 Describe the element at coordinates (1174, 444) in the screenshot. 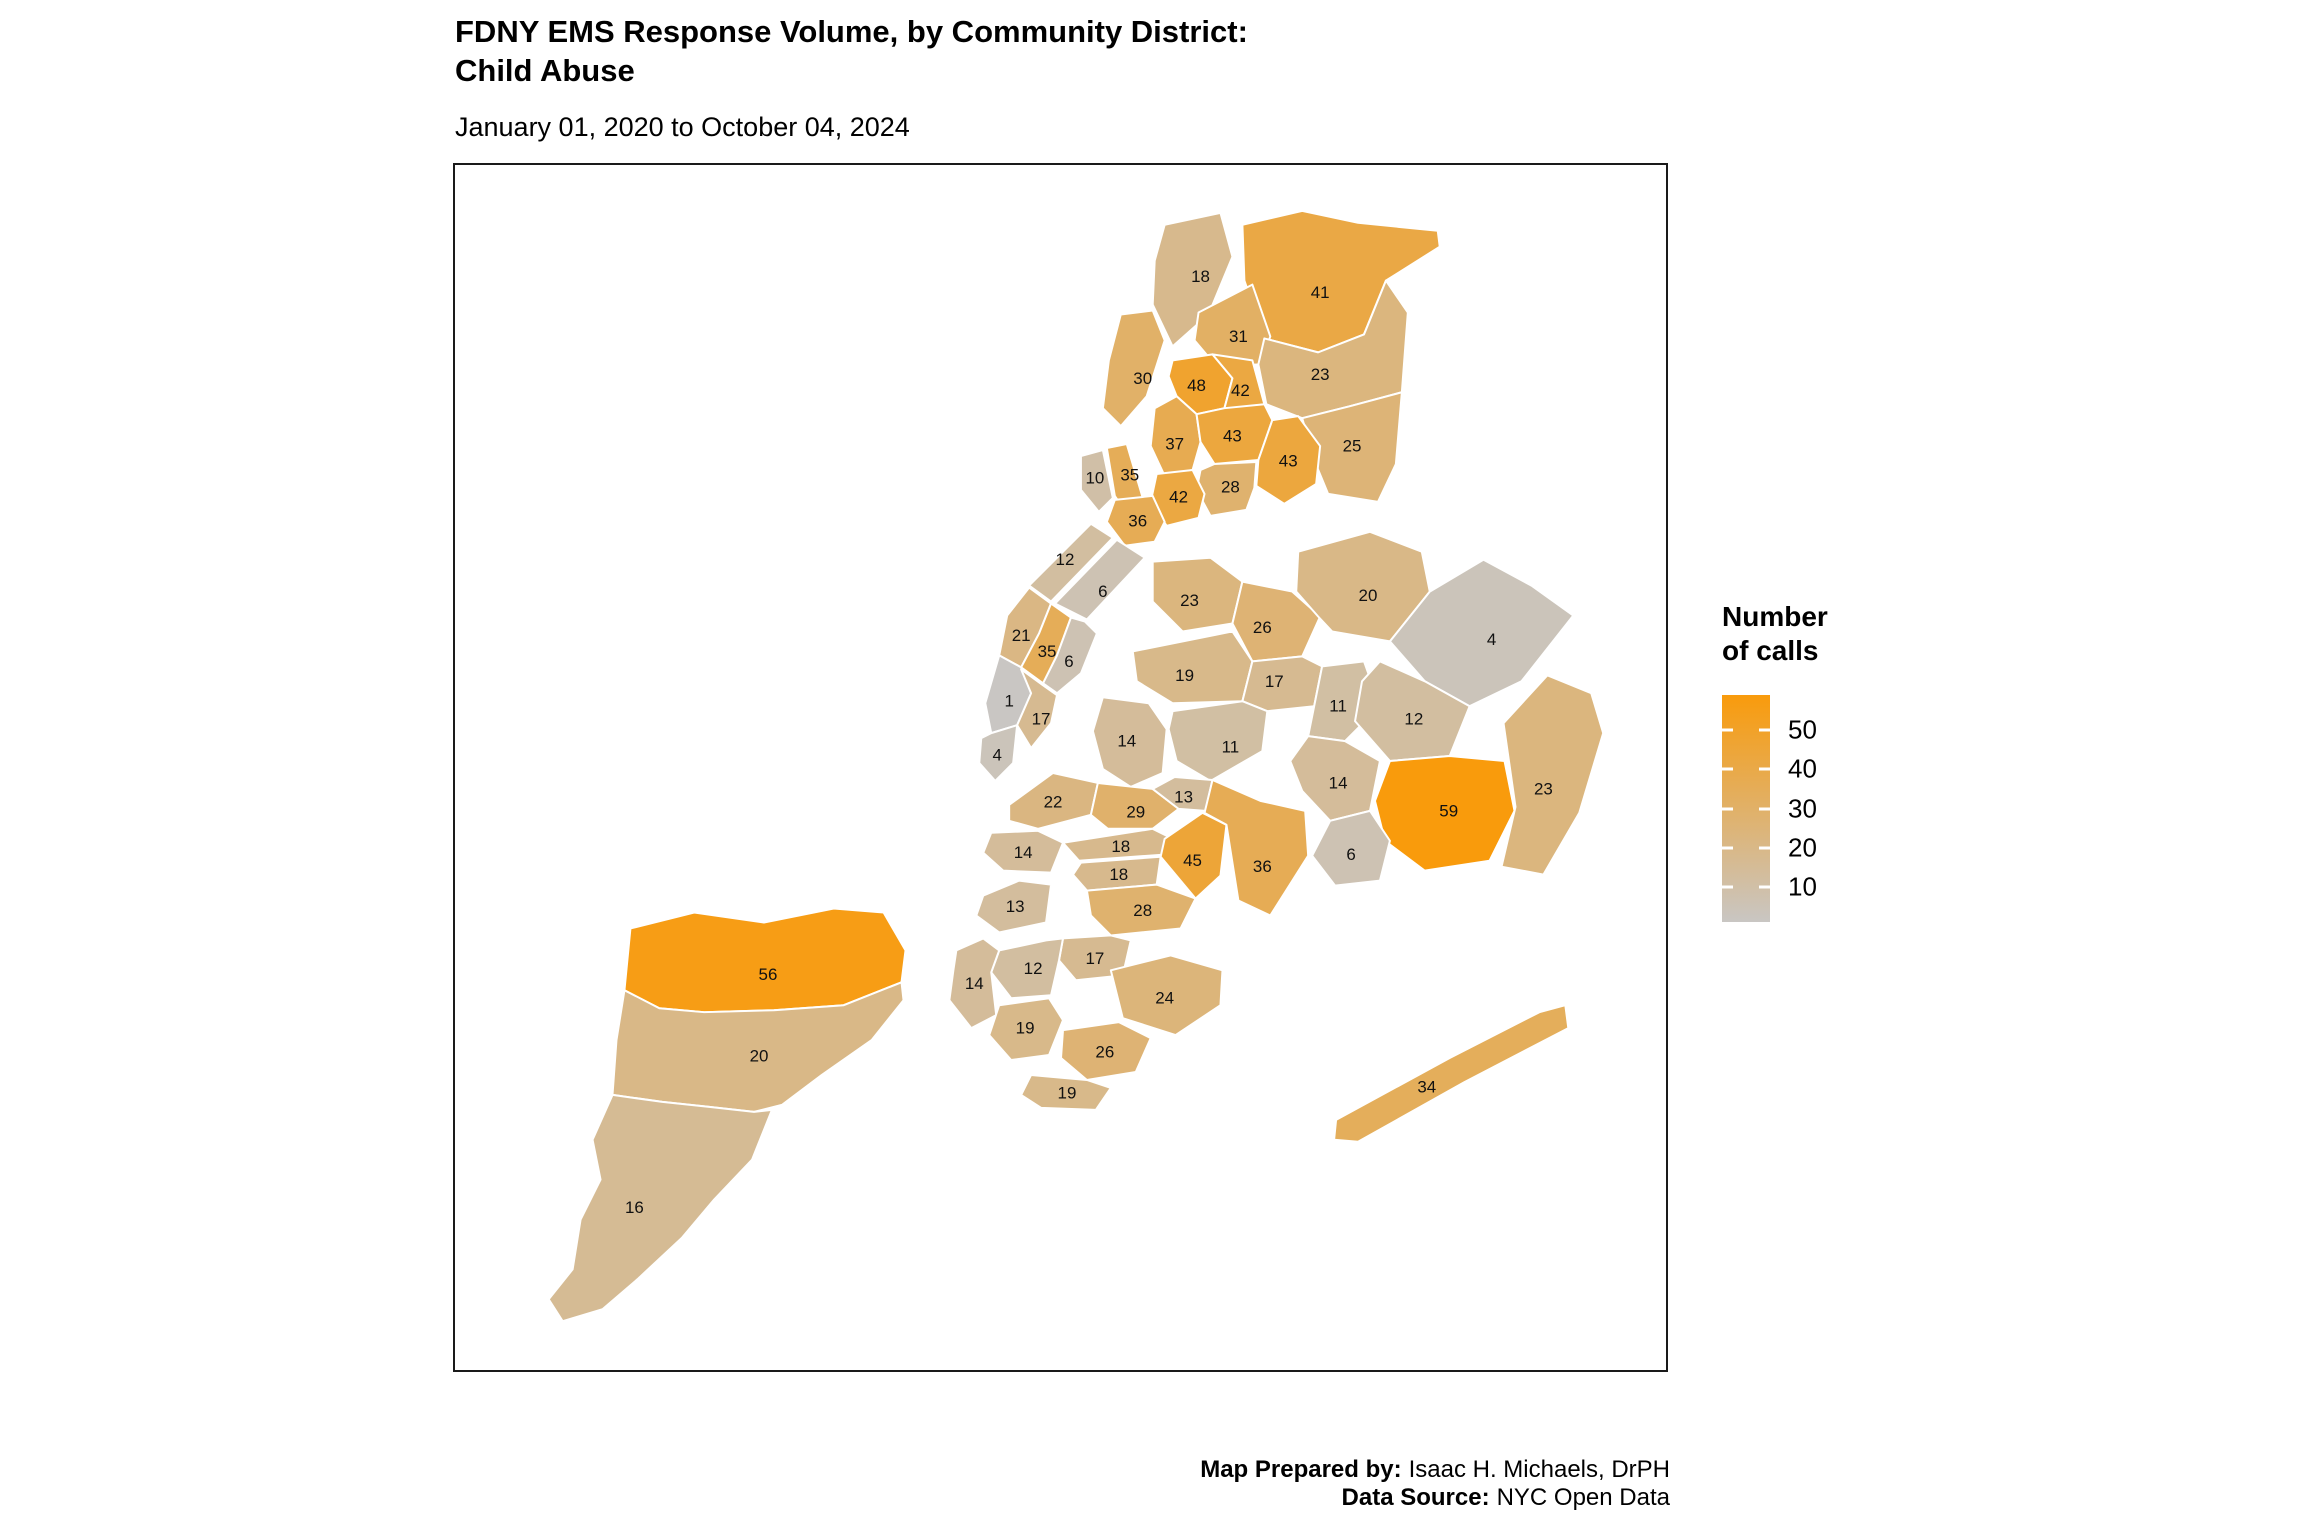

I see `district-value-label-bx9: 37` at that location.